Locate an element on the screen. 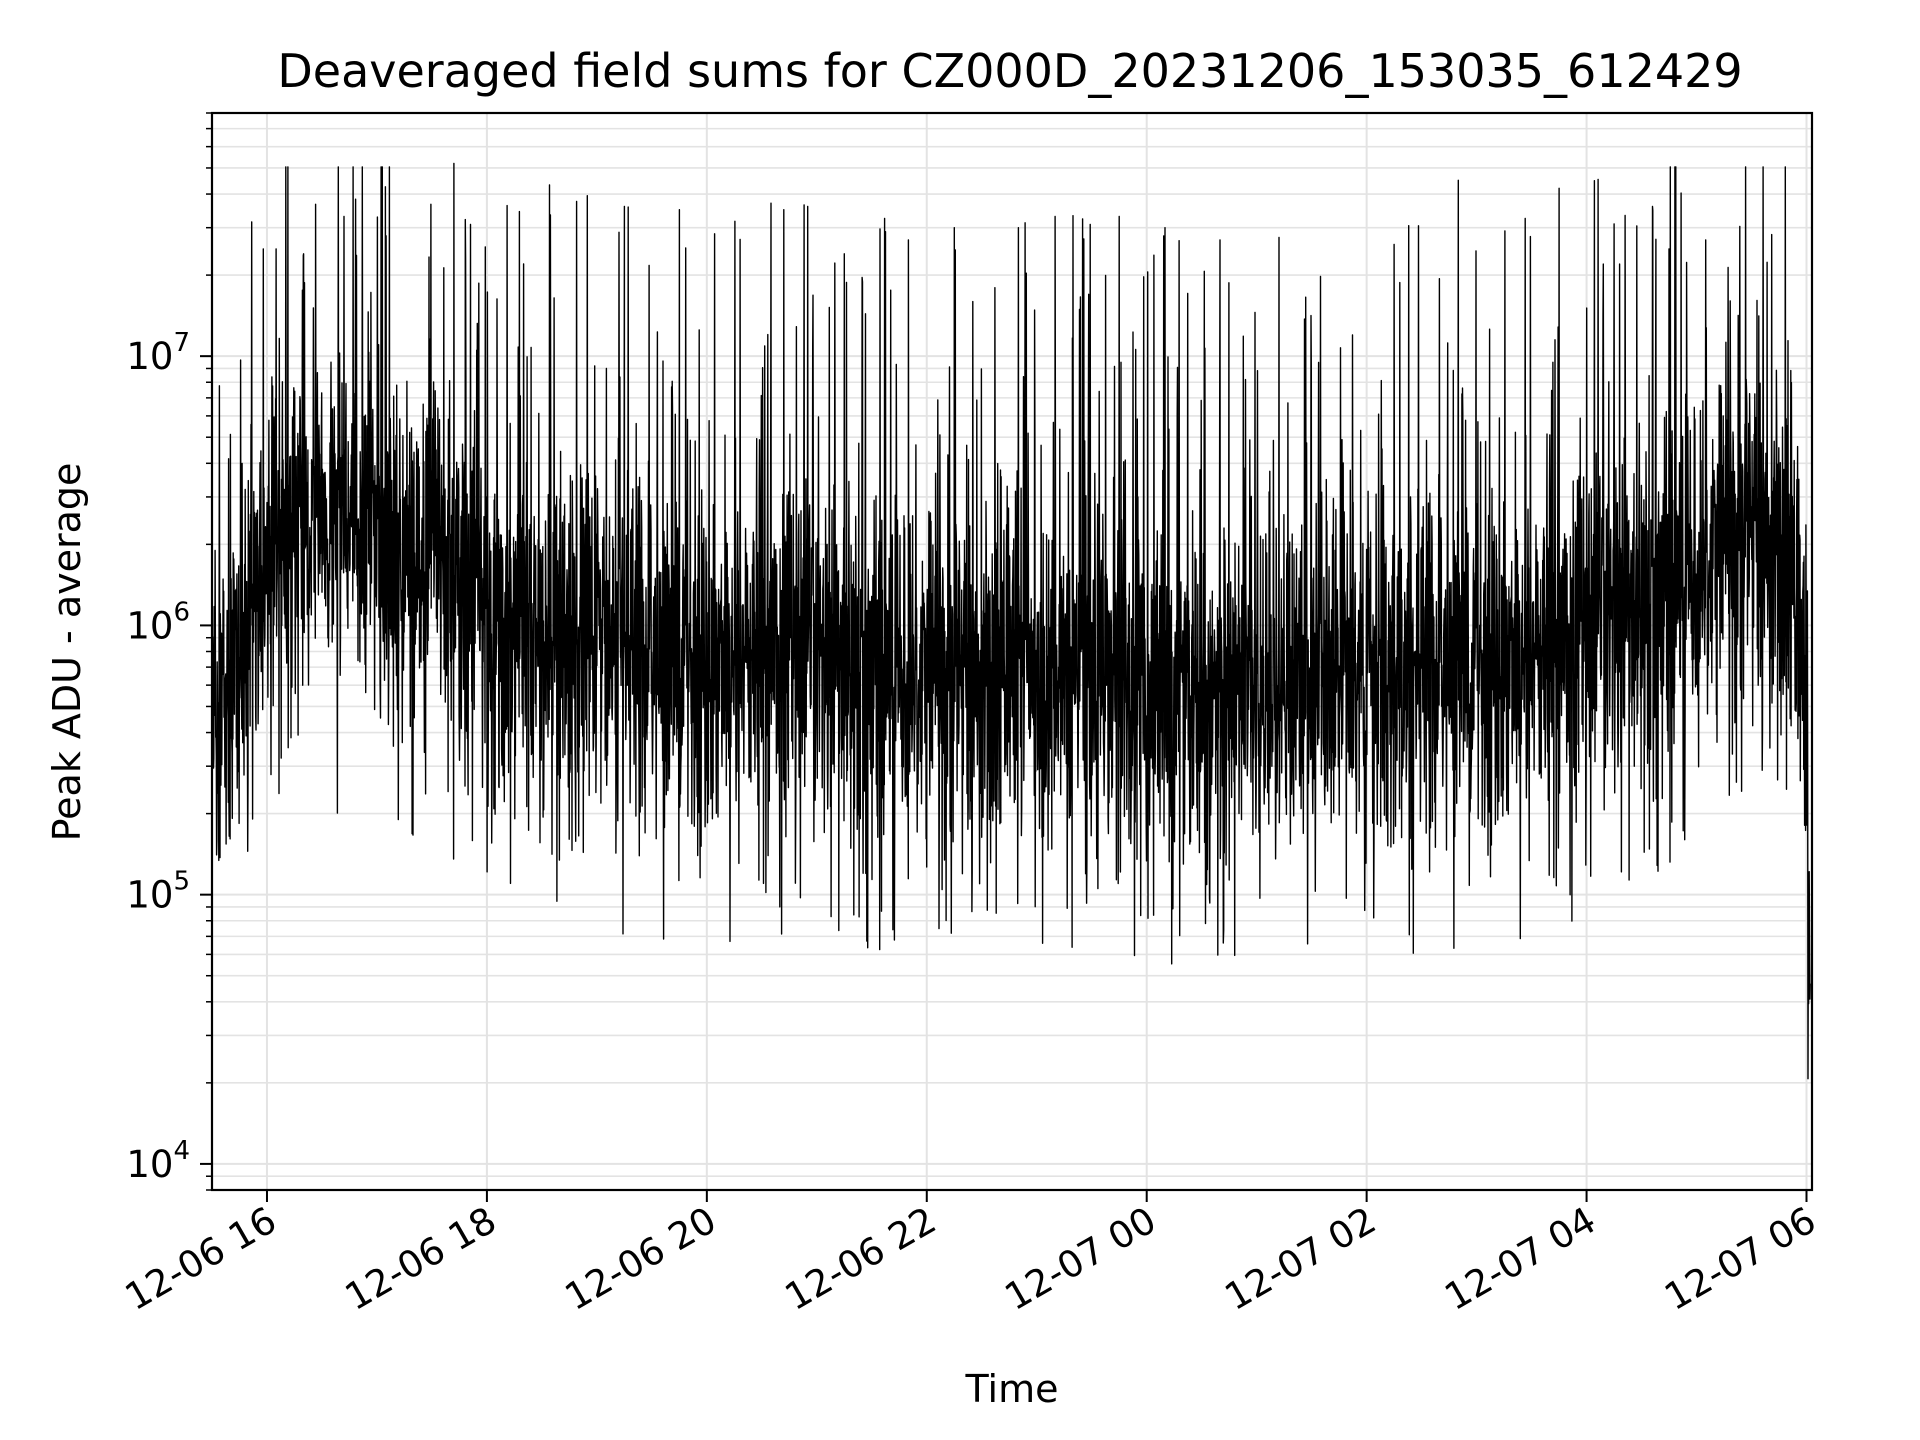  y-tick-label: 10⁶ is located at coordinates (158, 622).